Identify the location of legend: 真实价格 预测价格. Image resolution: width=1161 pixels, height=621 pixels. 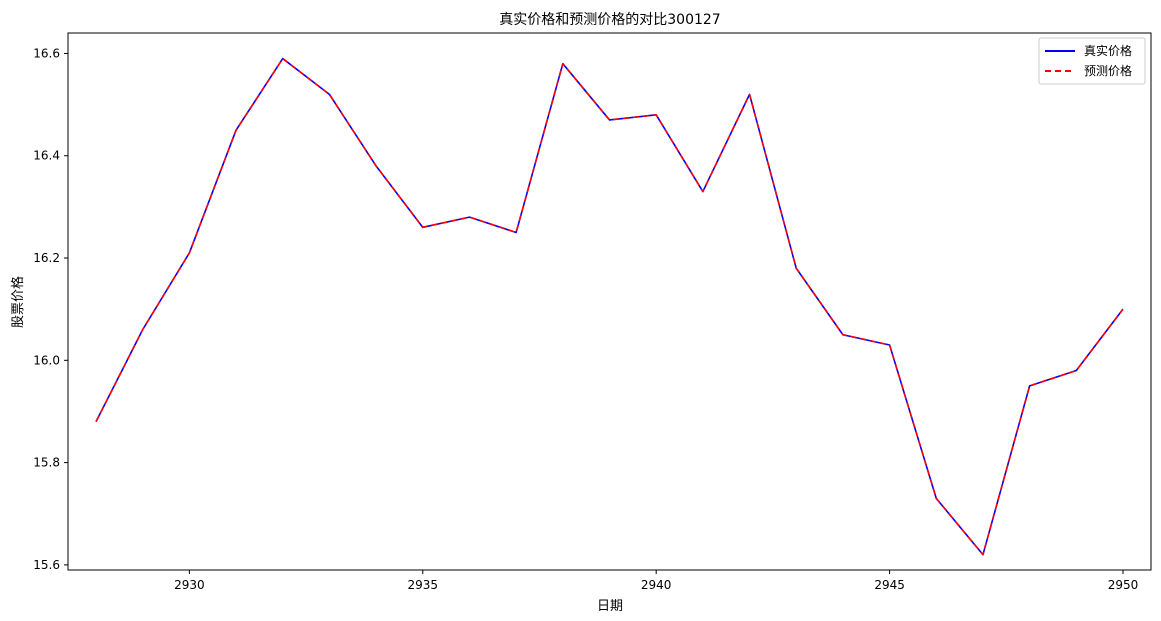
(1092, 61).